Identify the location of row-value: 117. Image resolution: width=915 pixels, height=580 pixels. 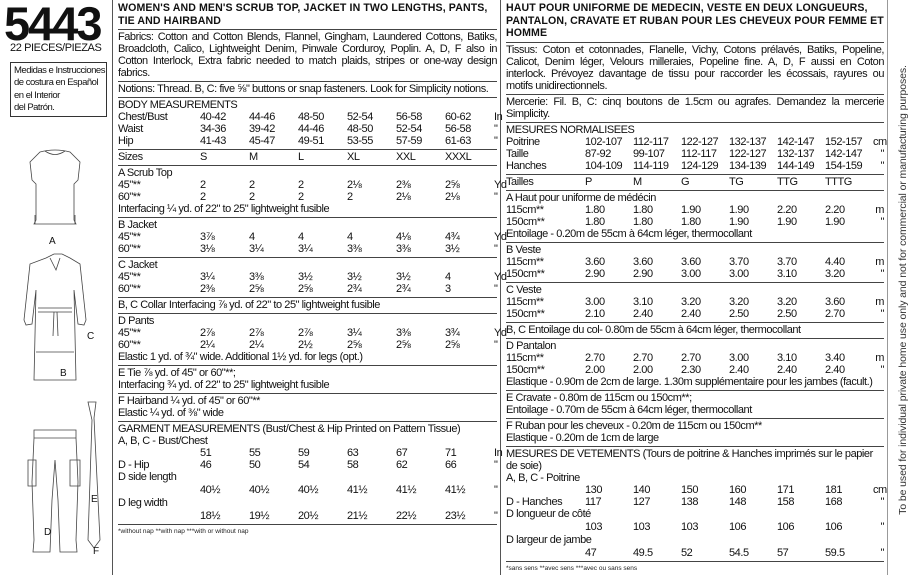
(593, 501).